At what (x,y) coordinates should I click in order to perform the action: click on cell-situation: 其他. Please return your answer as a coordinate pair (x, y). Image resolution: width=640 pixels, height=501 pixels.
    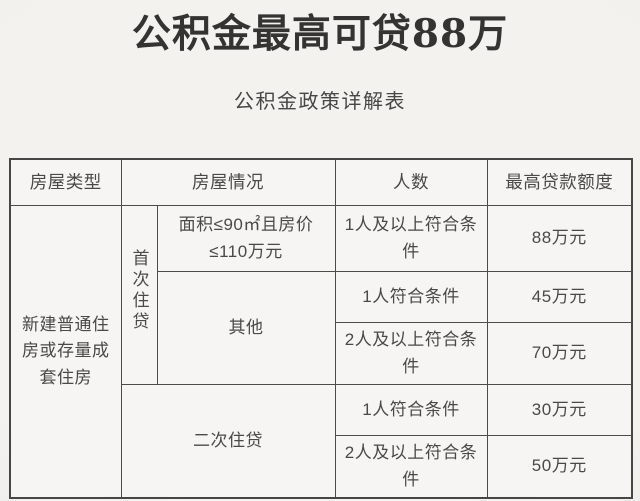
    Looking at the image, I should click on (246, 328).